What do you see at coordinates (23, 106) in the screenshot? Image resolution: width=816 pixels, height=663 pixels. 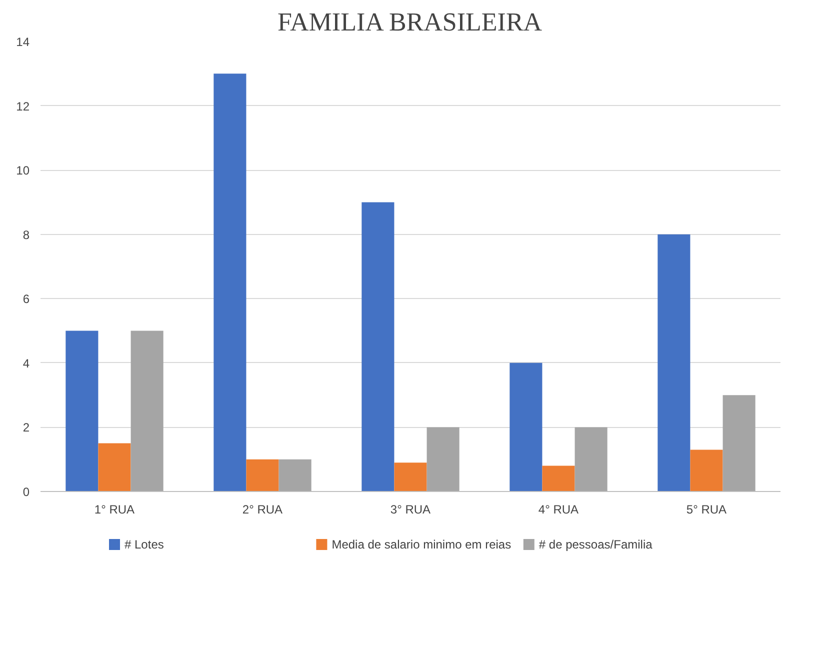 I see `y-tick-label: 12` at bounding box center [23, 106].